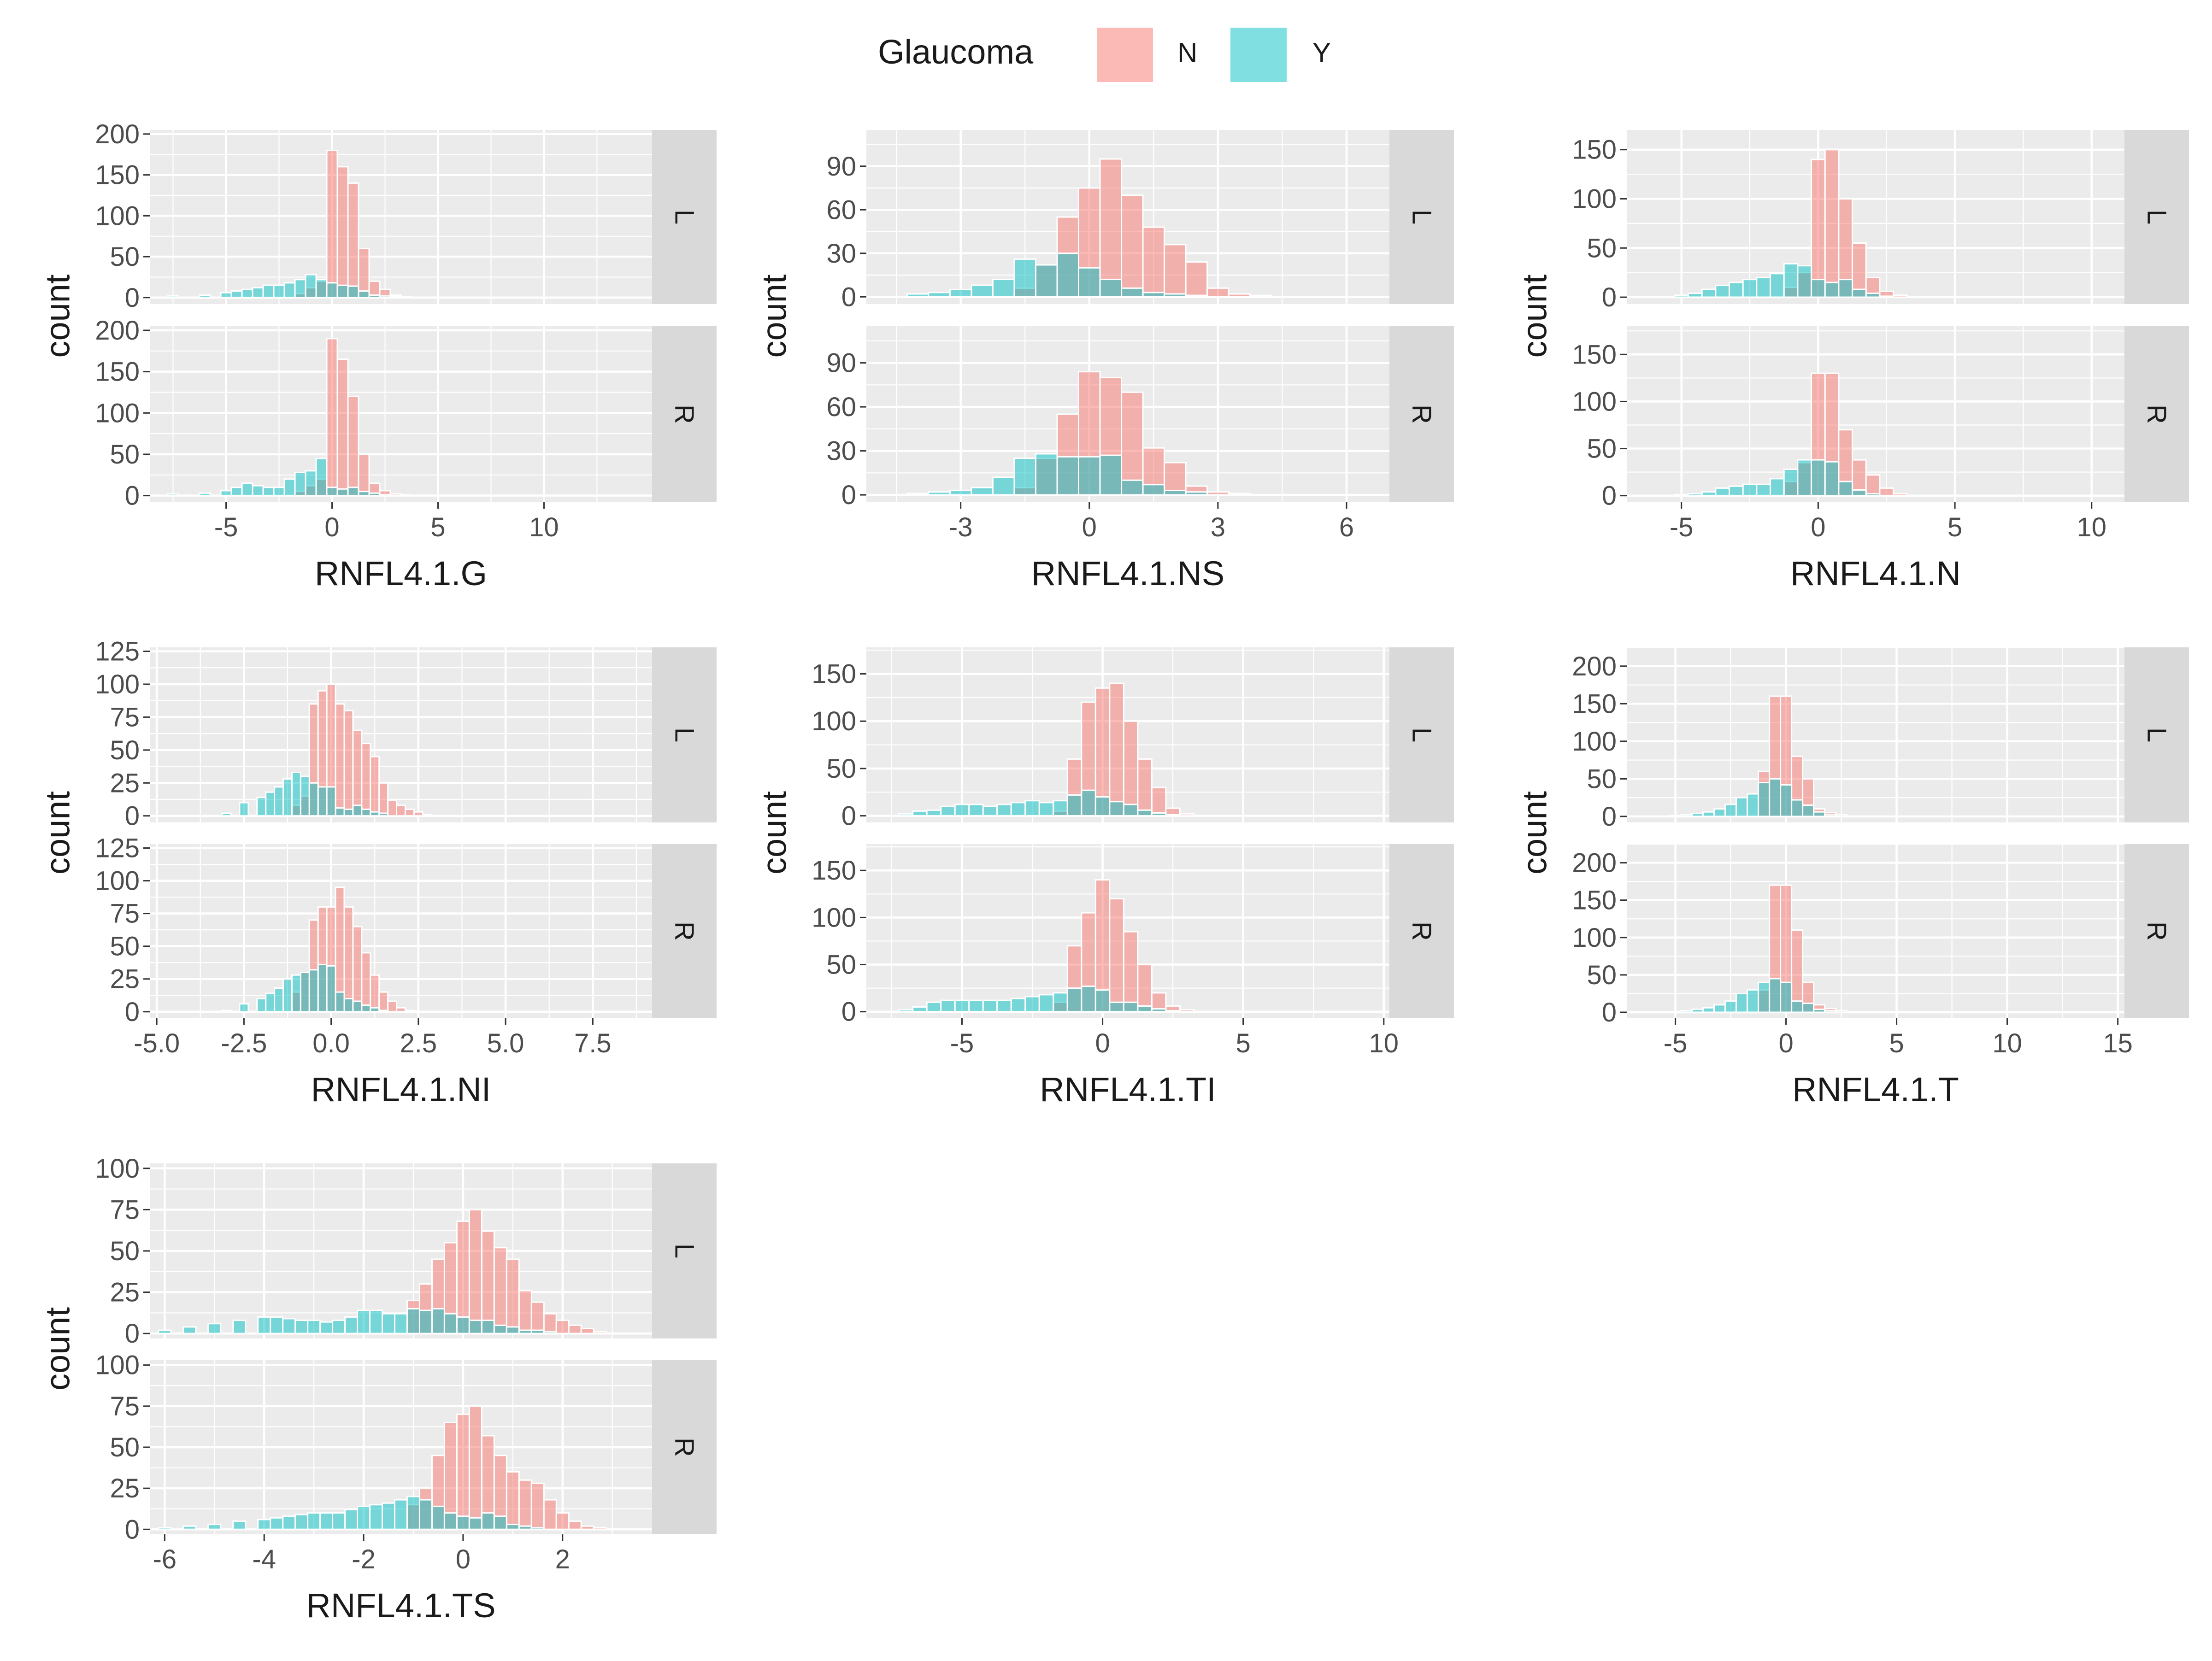 The height and width of the screenshot is (1661, 2212). Describe the element at coordinates (331, 527) in the screenshot. I see `x-tick-label: 0` at that location.